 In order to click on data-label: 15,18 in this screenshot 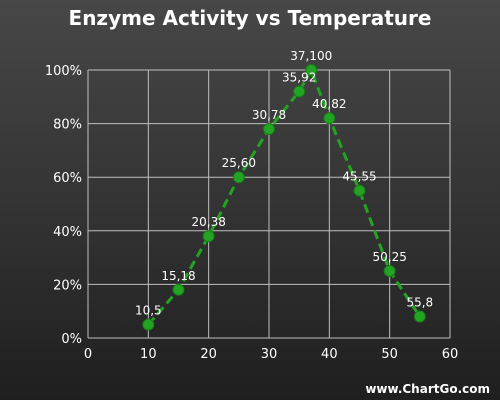, I will do `click(178, 276)`.